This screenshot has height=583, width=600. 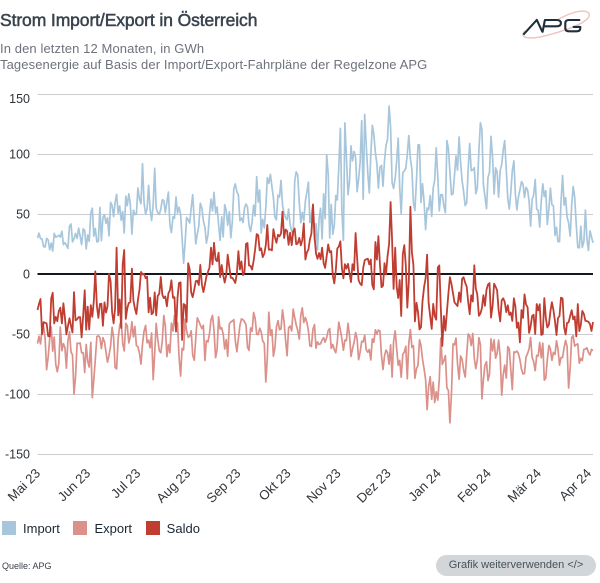 What do you see at coordinates (23, 215) in the screenshot?
I see `svg-text: 50` at bounding box center [23, 215].